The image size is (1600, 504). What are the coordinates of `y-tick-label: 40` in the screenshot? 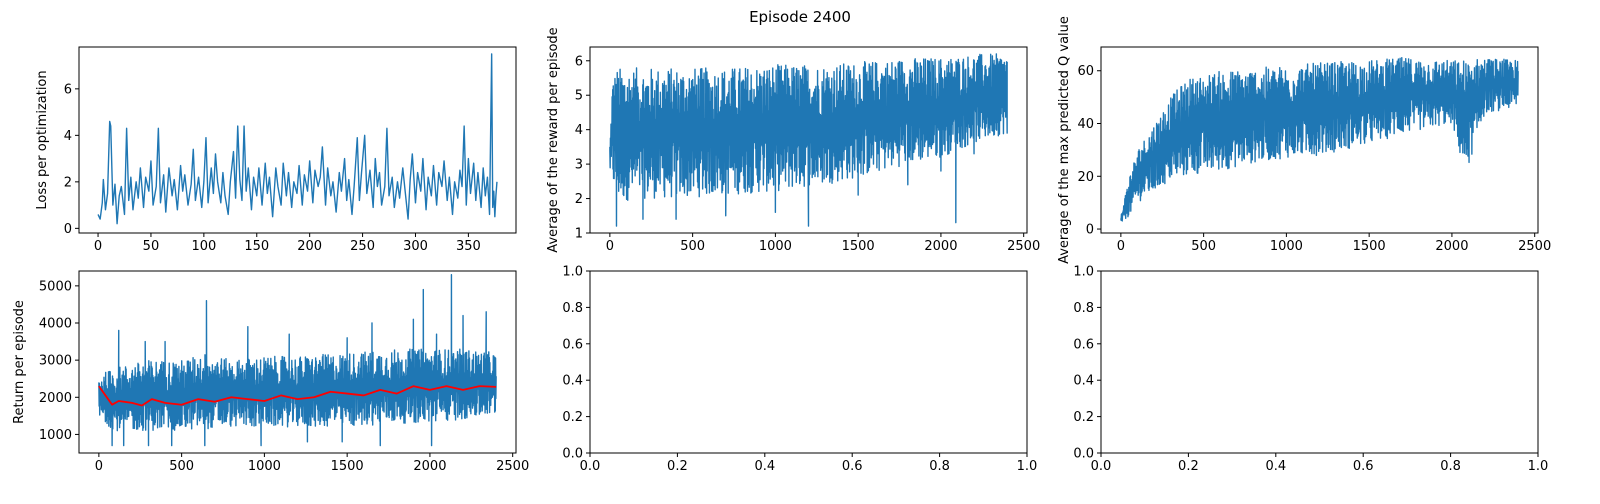 It's located at (1085, 124).